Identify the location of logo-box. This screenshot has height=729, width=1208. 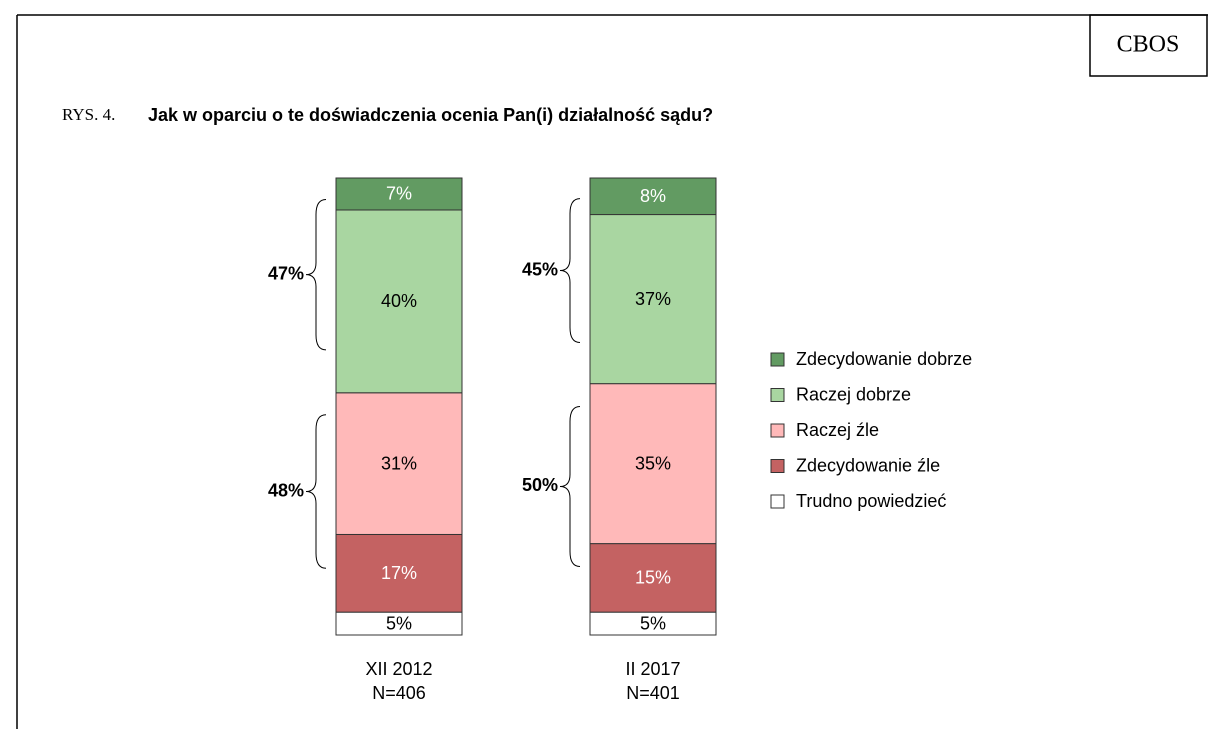
(1148, 45).